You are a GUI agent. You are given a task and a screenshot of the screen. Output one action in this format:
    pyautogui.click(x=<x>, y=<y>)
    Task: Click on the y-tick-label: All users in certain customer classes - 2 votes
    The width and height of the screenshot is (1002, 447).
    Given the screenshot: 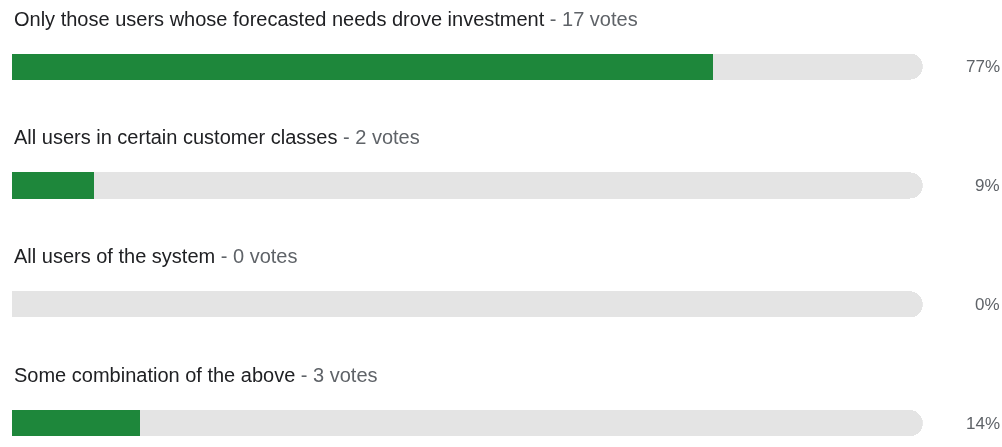 What is the action you would take?
    pyautogui.click(x=217, y=137)
    